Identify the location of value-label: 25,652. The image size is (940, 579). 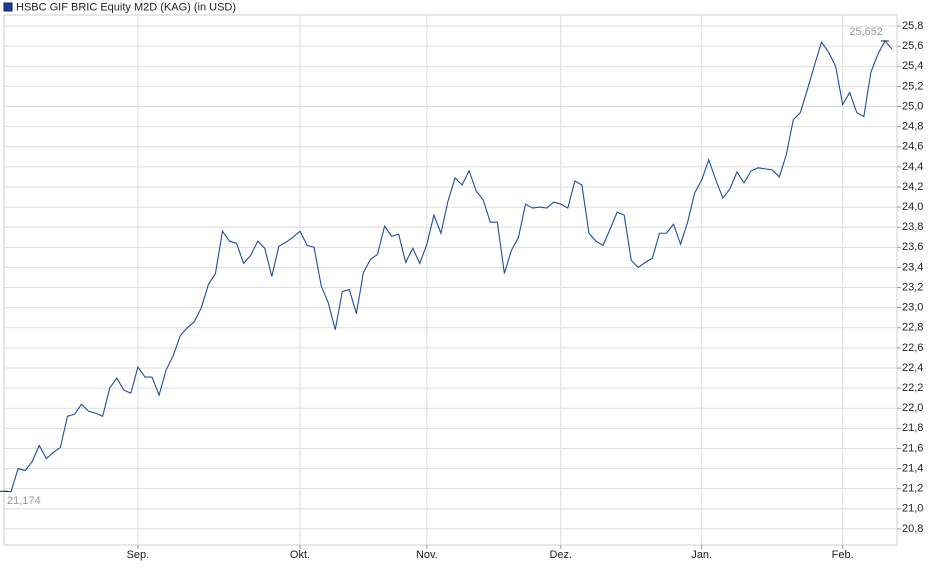
(866, 32).